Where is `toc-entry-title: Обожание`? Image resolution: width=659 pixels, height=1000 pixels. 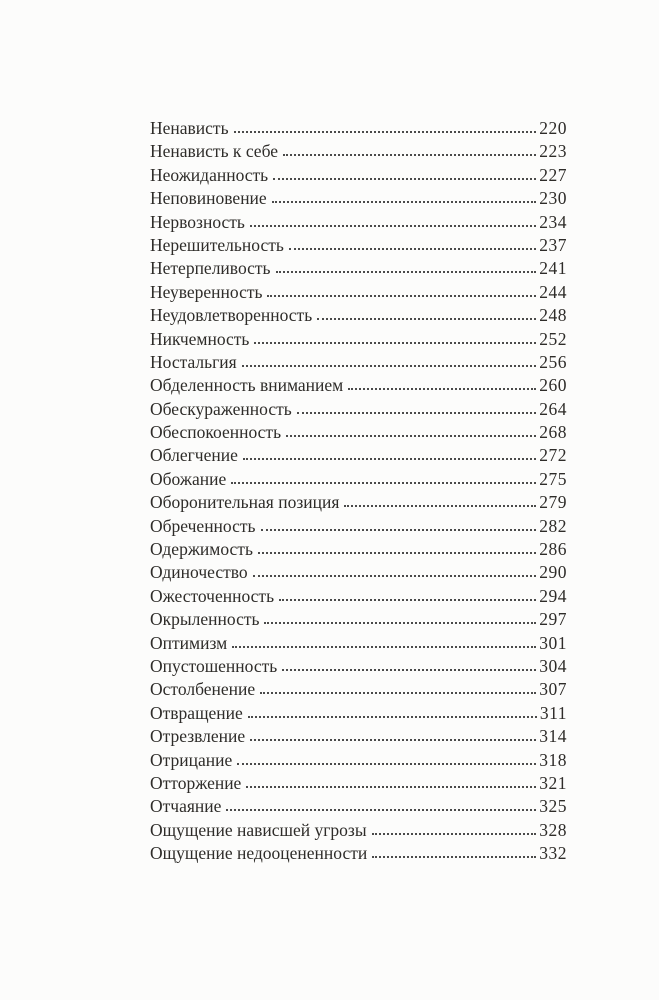 toc-entry-title: Обожание is located at coordinates (188, 478).